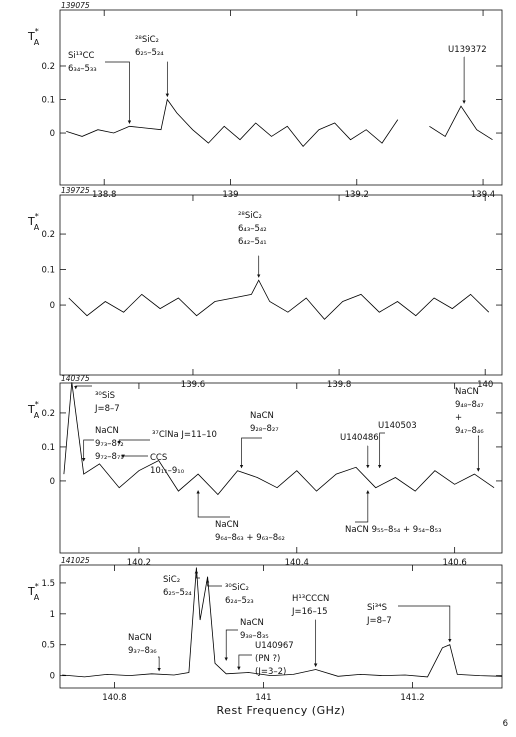 The image size is (516, 737). Describe the element at coordinates (250, 538) in the screenshot. I see `annotation-text: 9₆₄–8₆₃ + 9₆₃–8₆₂` at that location.